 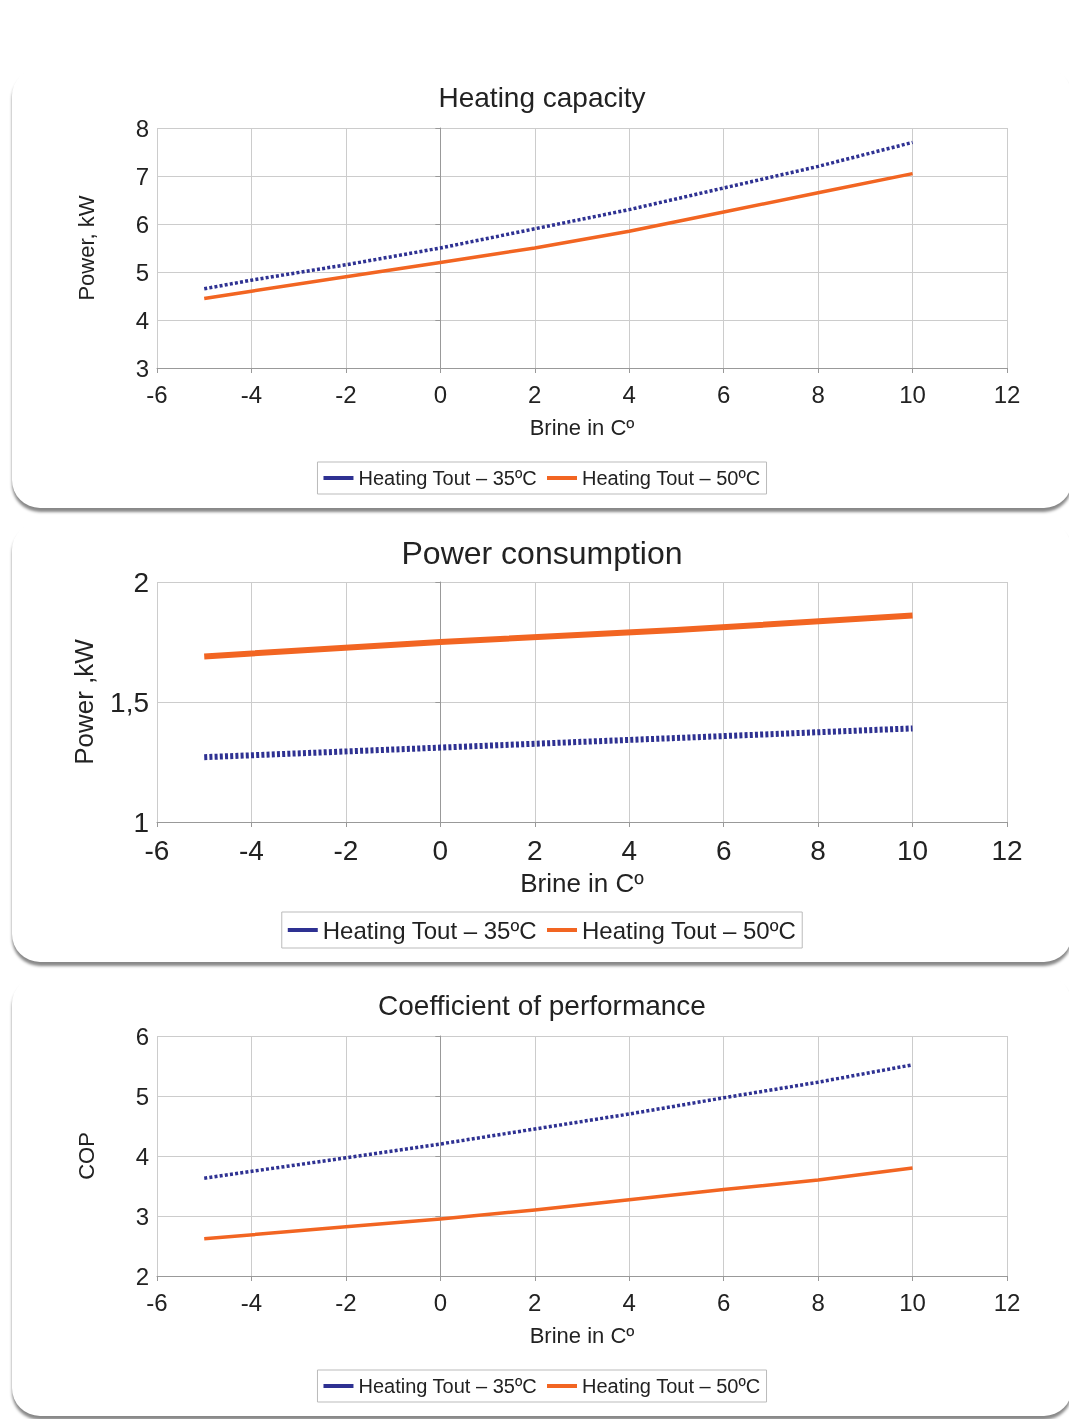 What do you see at coordinates (542, 553) in the screenshot?
I see `chart-title: Power consumption` at bounding box center [542, 553].